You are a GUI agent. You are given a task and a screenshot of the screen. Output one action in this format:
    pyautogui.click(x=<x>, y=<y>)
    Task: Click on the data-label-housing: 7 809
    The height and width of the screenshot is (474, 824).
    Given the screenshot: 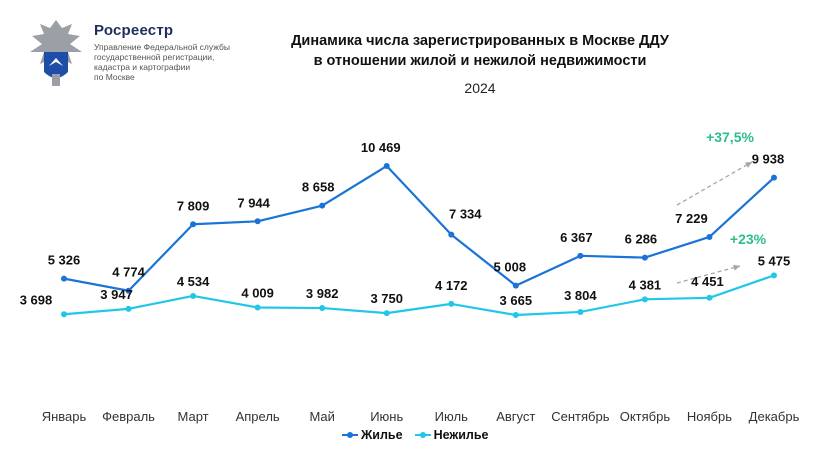 What is the action you would take?
    pyautogui.click(x=193, y=205)
    